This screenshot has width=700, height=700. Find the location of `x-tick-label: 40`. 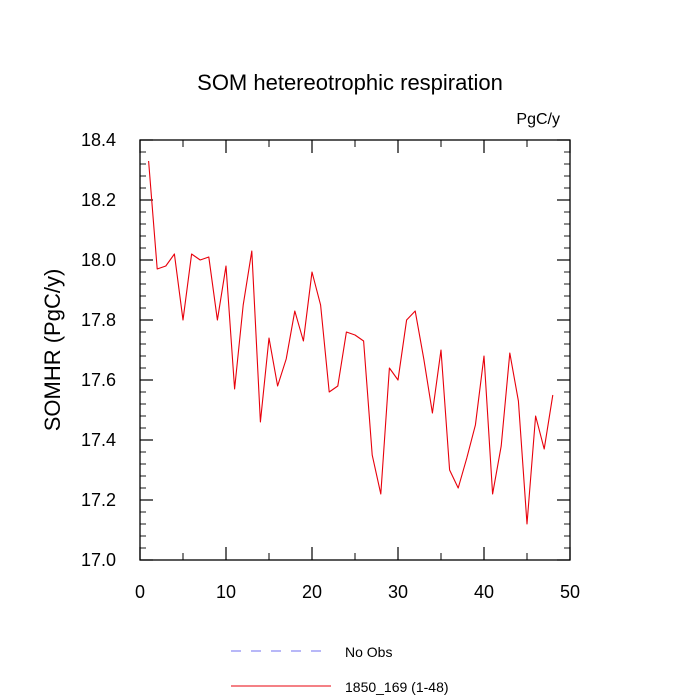

x-tick-label: 40 is located at coordinates (484, 592).